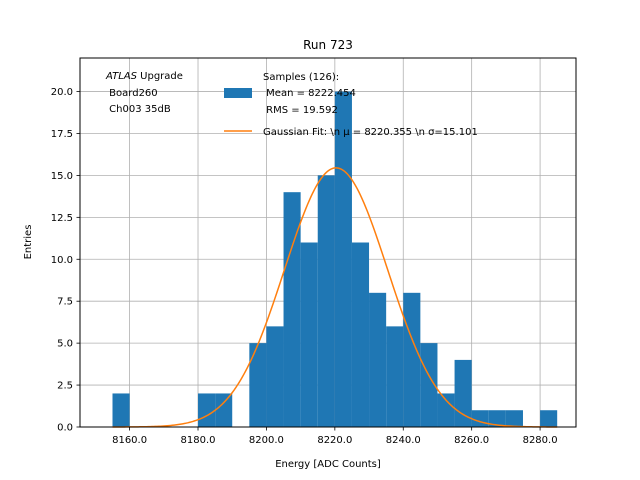 Image resolution: width=640 pixels, height=480 pixels. Describe the element at coordinates (300, 110) in the screenshot. I see `legend-samples-line-3: RMS = 19.592` at that location.